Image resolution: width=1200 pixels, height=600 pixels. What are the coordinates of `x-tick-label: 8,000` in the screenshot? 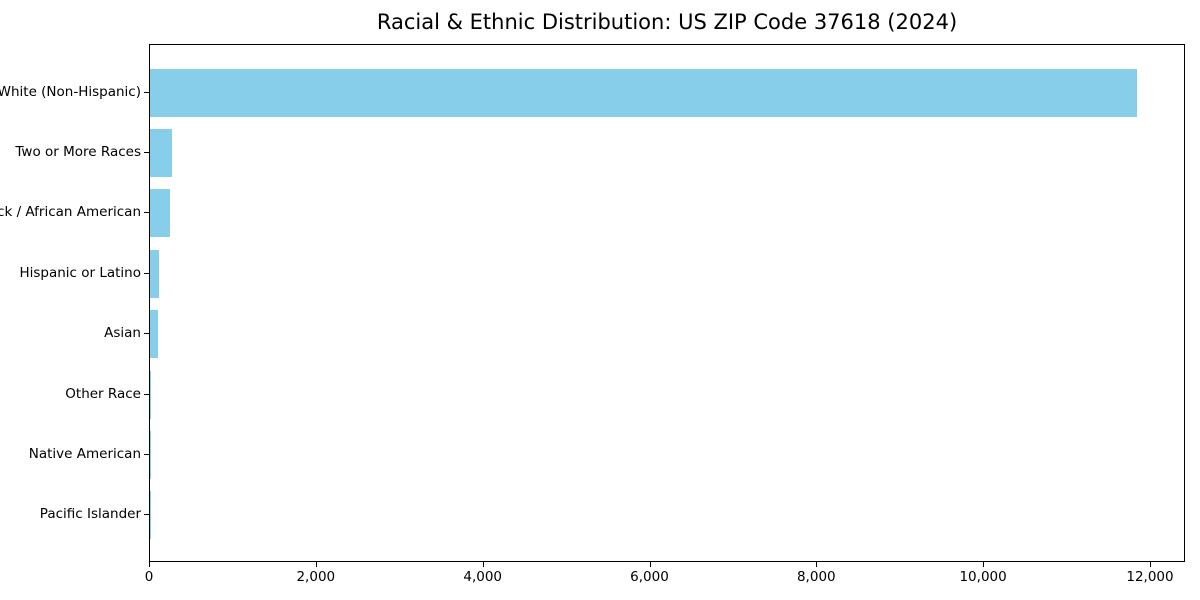 It's located at (816, 577).